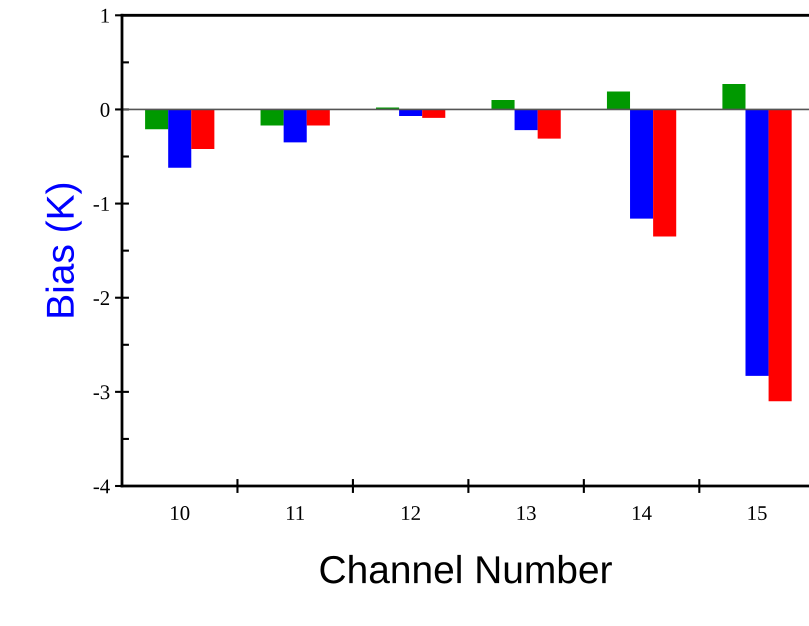  Describe the element at coordinates (466, 569) in the screenshot. I see `x-axis-title: Channel Number` at that location.